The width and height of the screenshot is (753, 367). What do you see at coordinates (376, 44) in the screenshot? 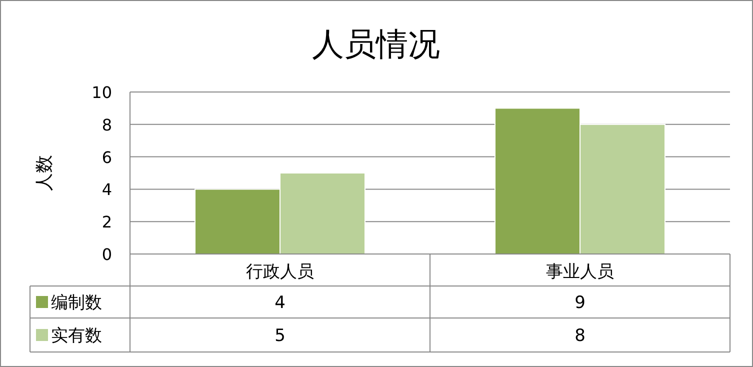
I see `chart-title: 人员情况` at bounding box center [376, 44].